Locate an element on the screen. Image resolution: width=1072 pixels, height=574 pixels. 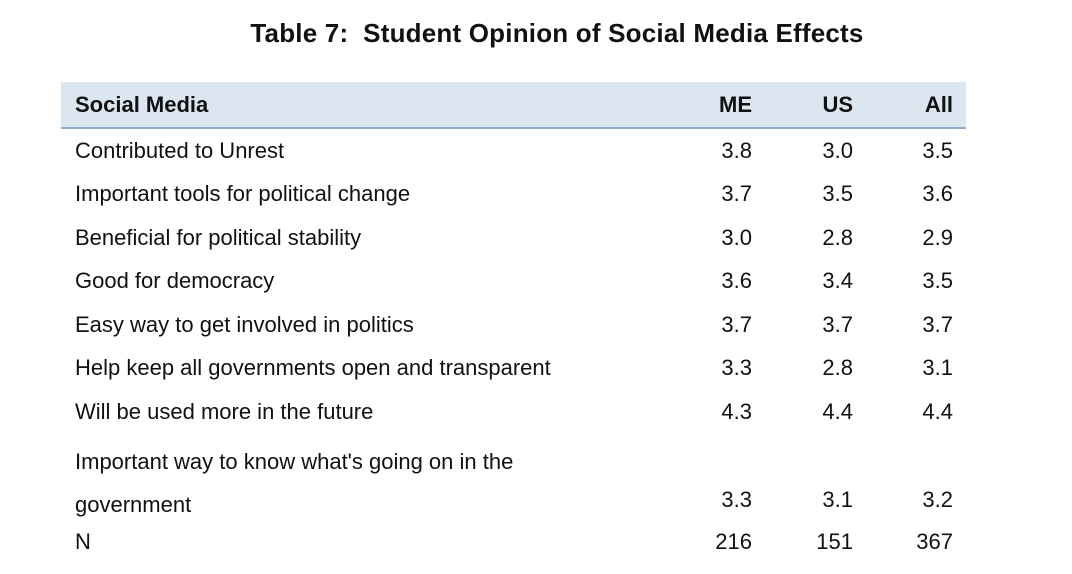
row-label: N is located at coordinates (83, 542).